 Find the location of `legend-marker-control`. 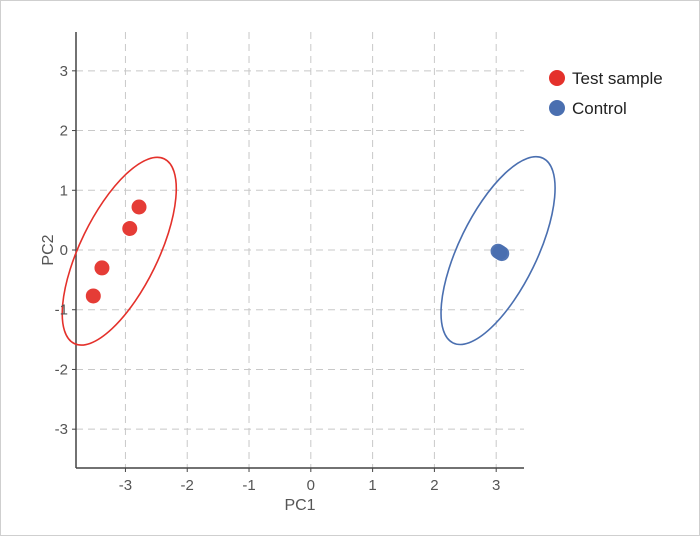

legend-marker-control is located at coordinates (557, 108).